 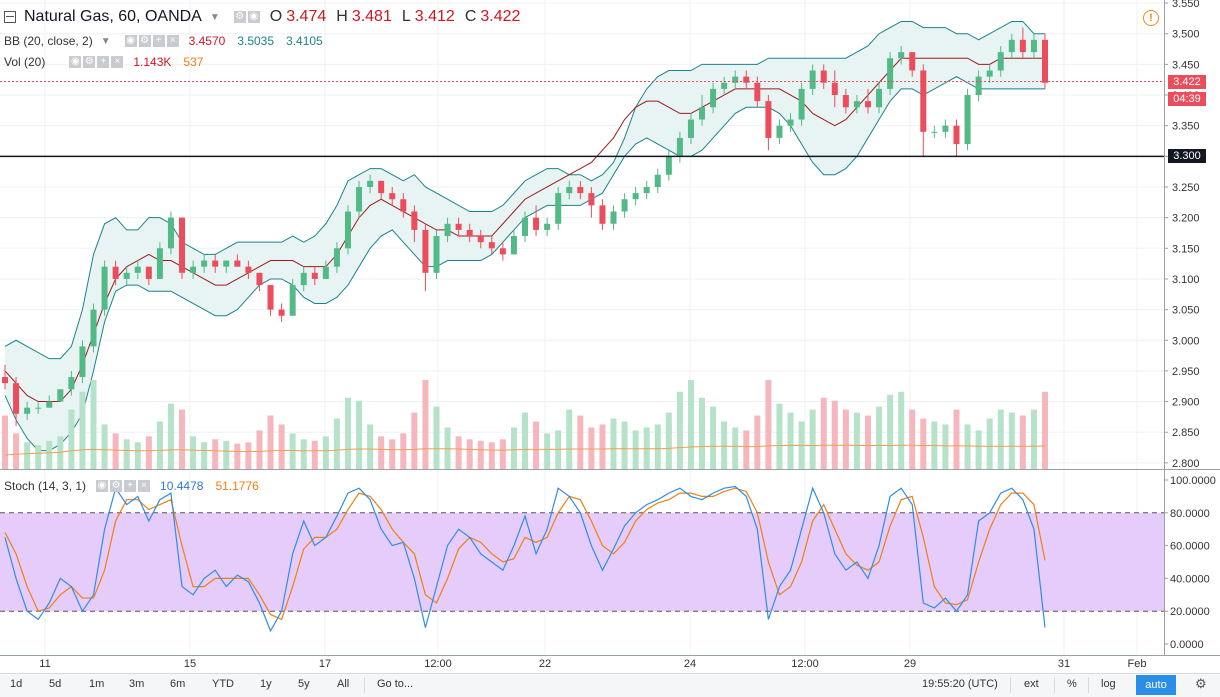 I want to click on vol-label: Vol (20), so click(x=25, y=62).